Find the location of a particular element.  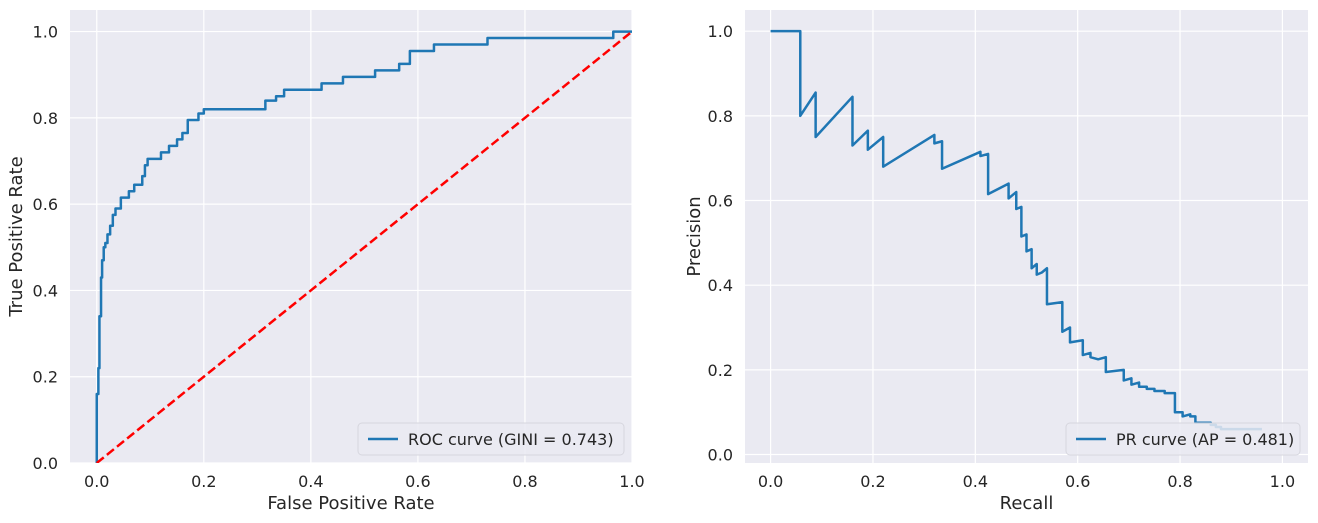

y-axis-label: True Positive Rate is located at coordinates (16, 236).